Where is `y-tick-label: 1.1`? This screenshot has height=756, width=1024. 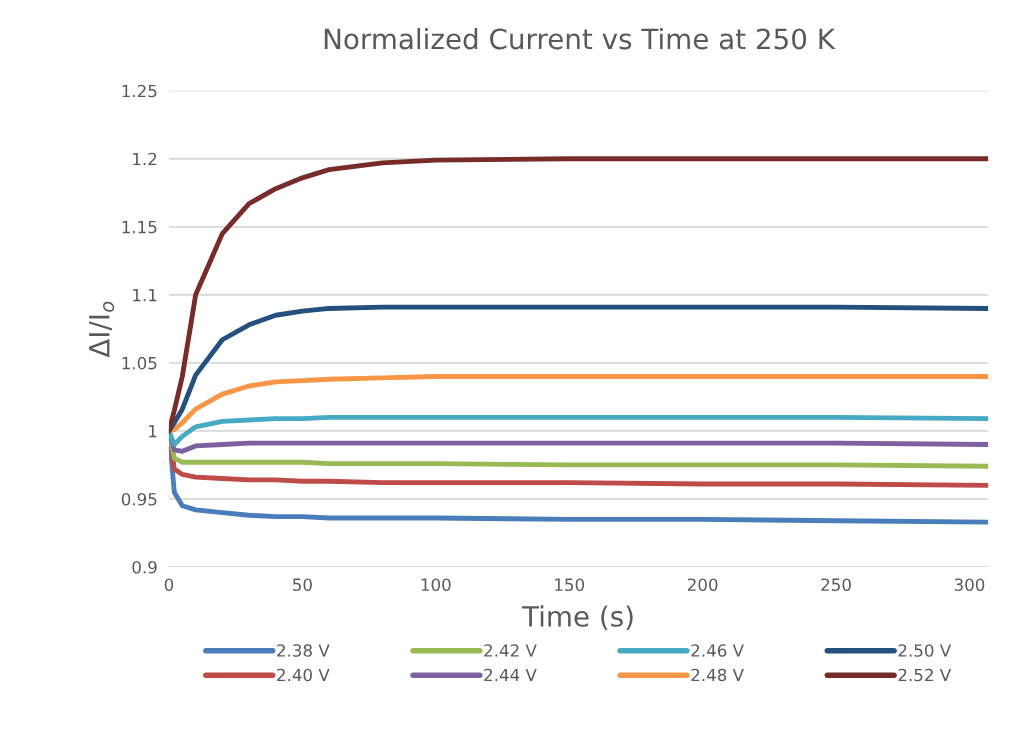 y-tick-label: 1.1 is located at coordinates (145, 295).